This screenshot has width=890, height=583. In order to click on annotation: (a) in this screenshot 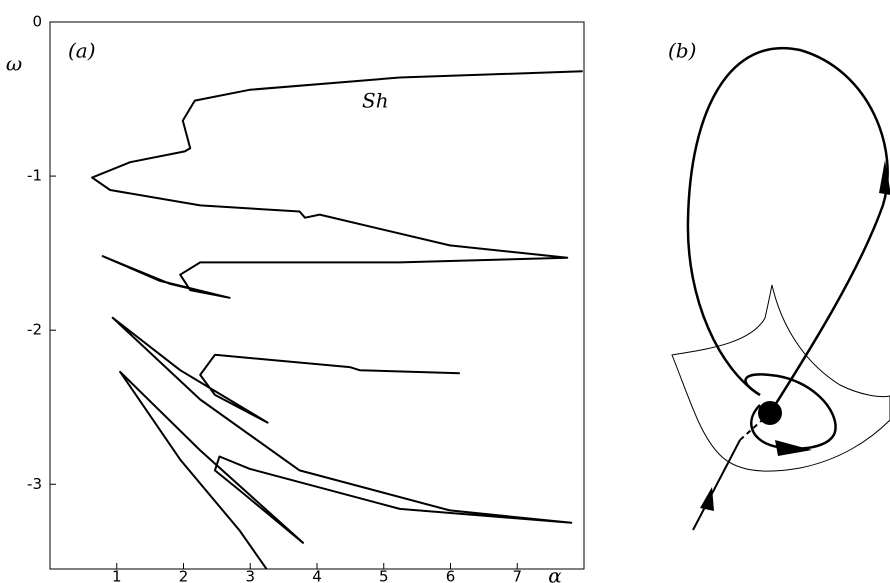, I will do `click(82, 51)`.